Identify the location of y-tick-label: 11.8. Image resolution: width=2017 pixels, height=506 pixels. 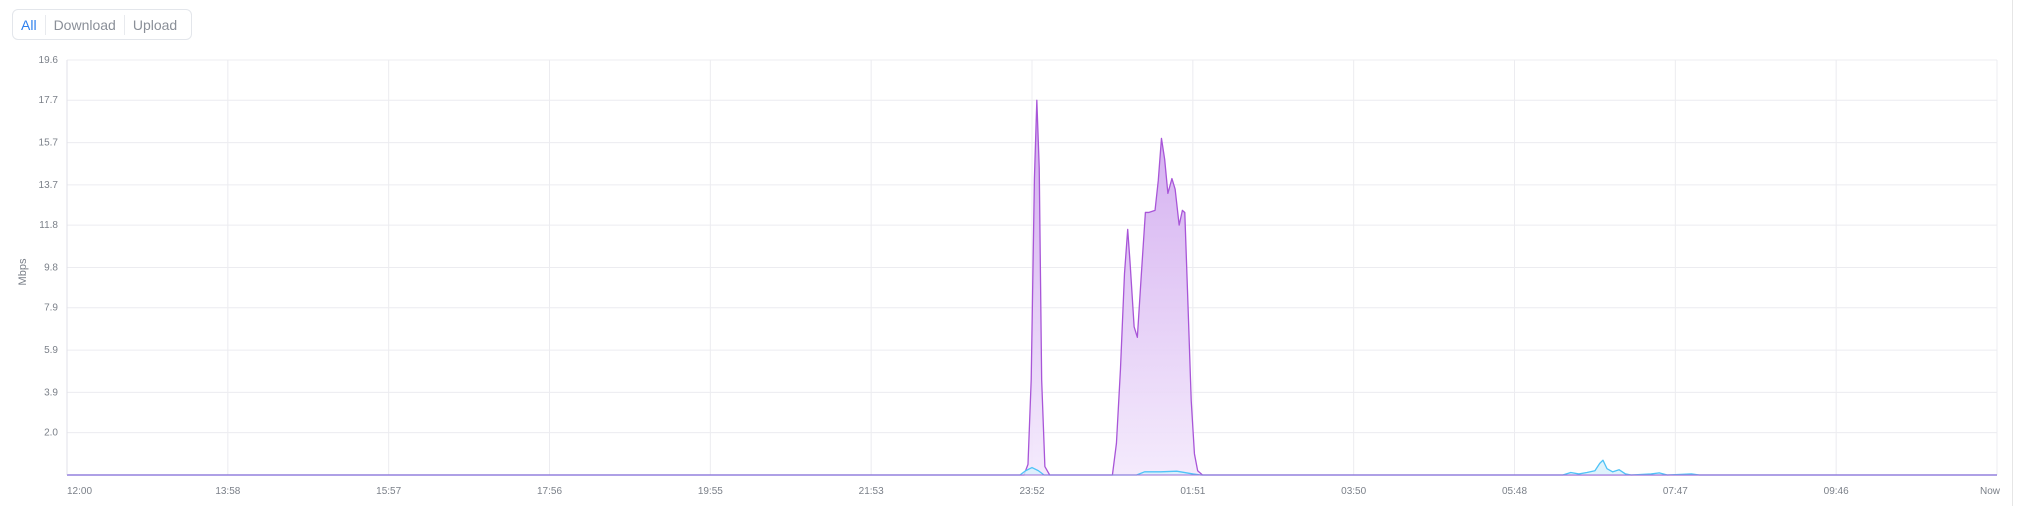
(48, 225).